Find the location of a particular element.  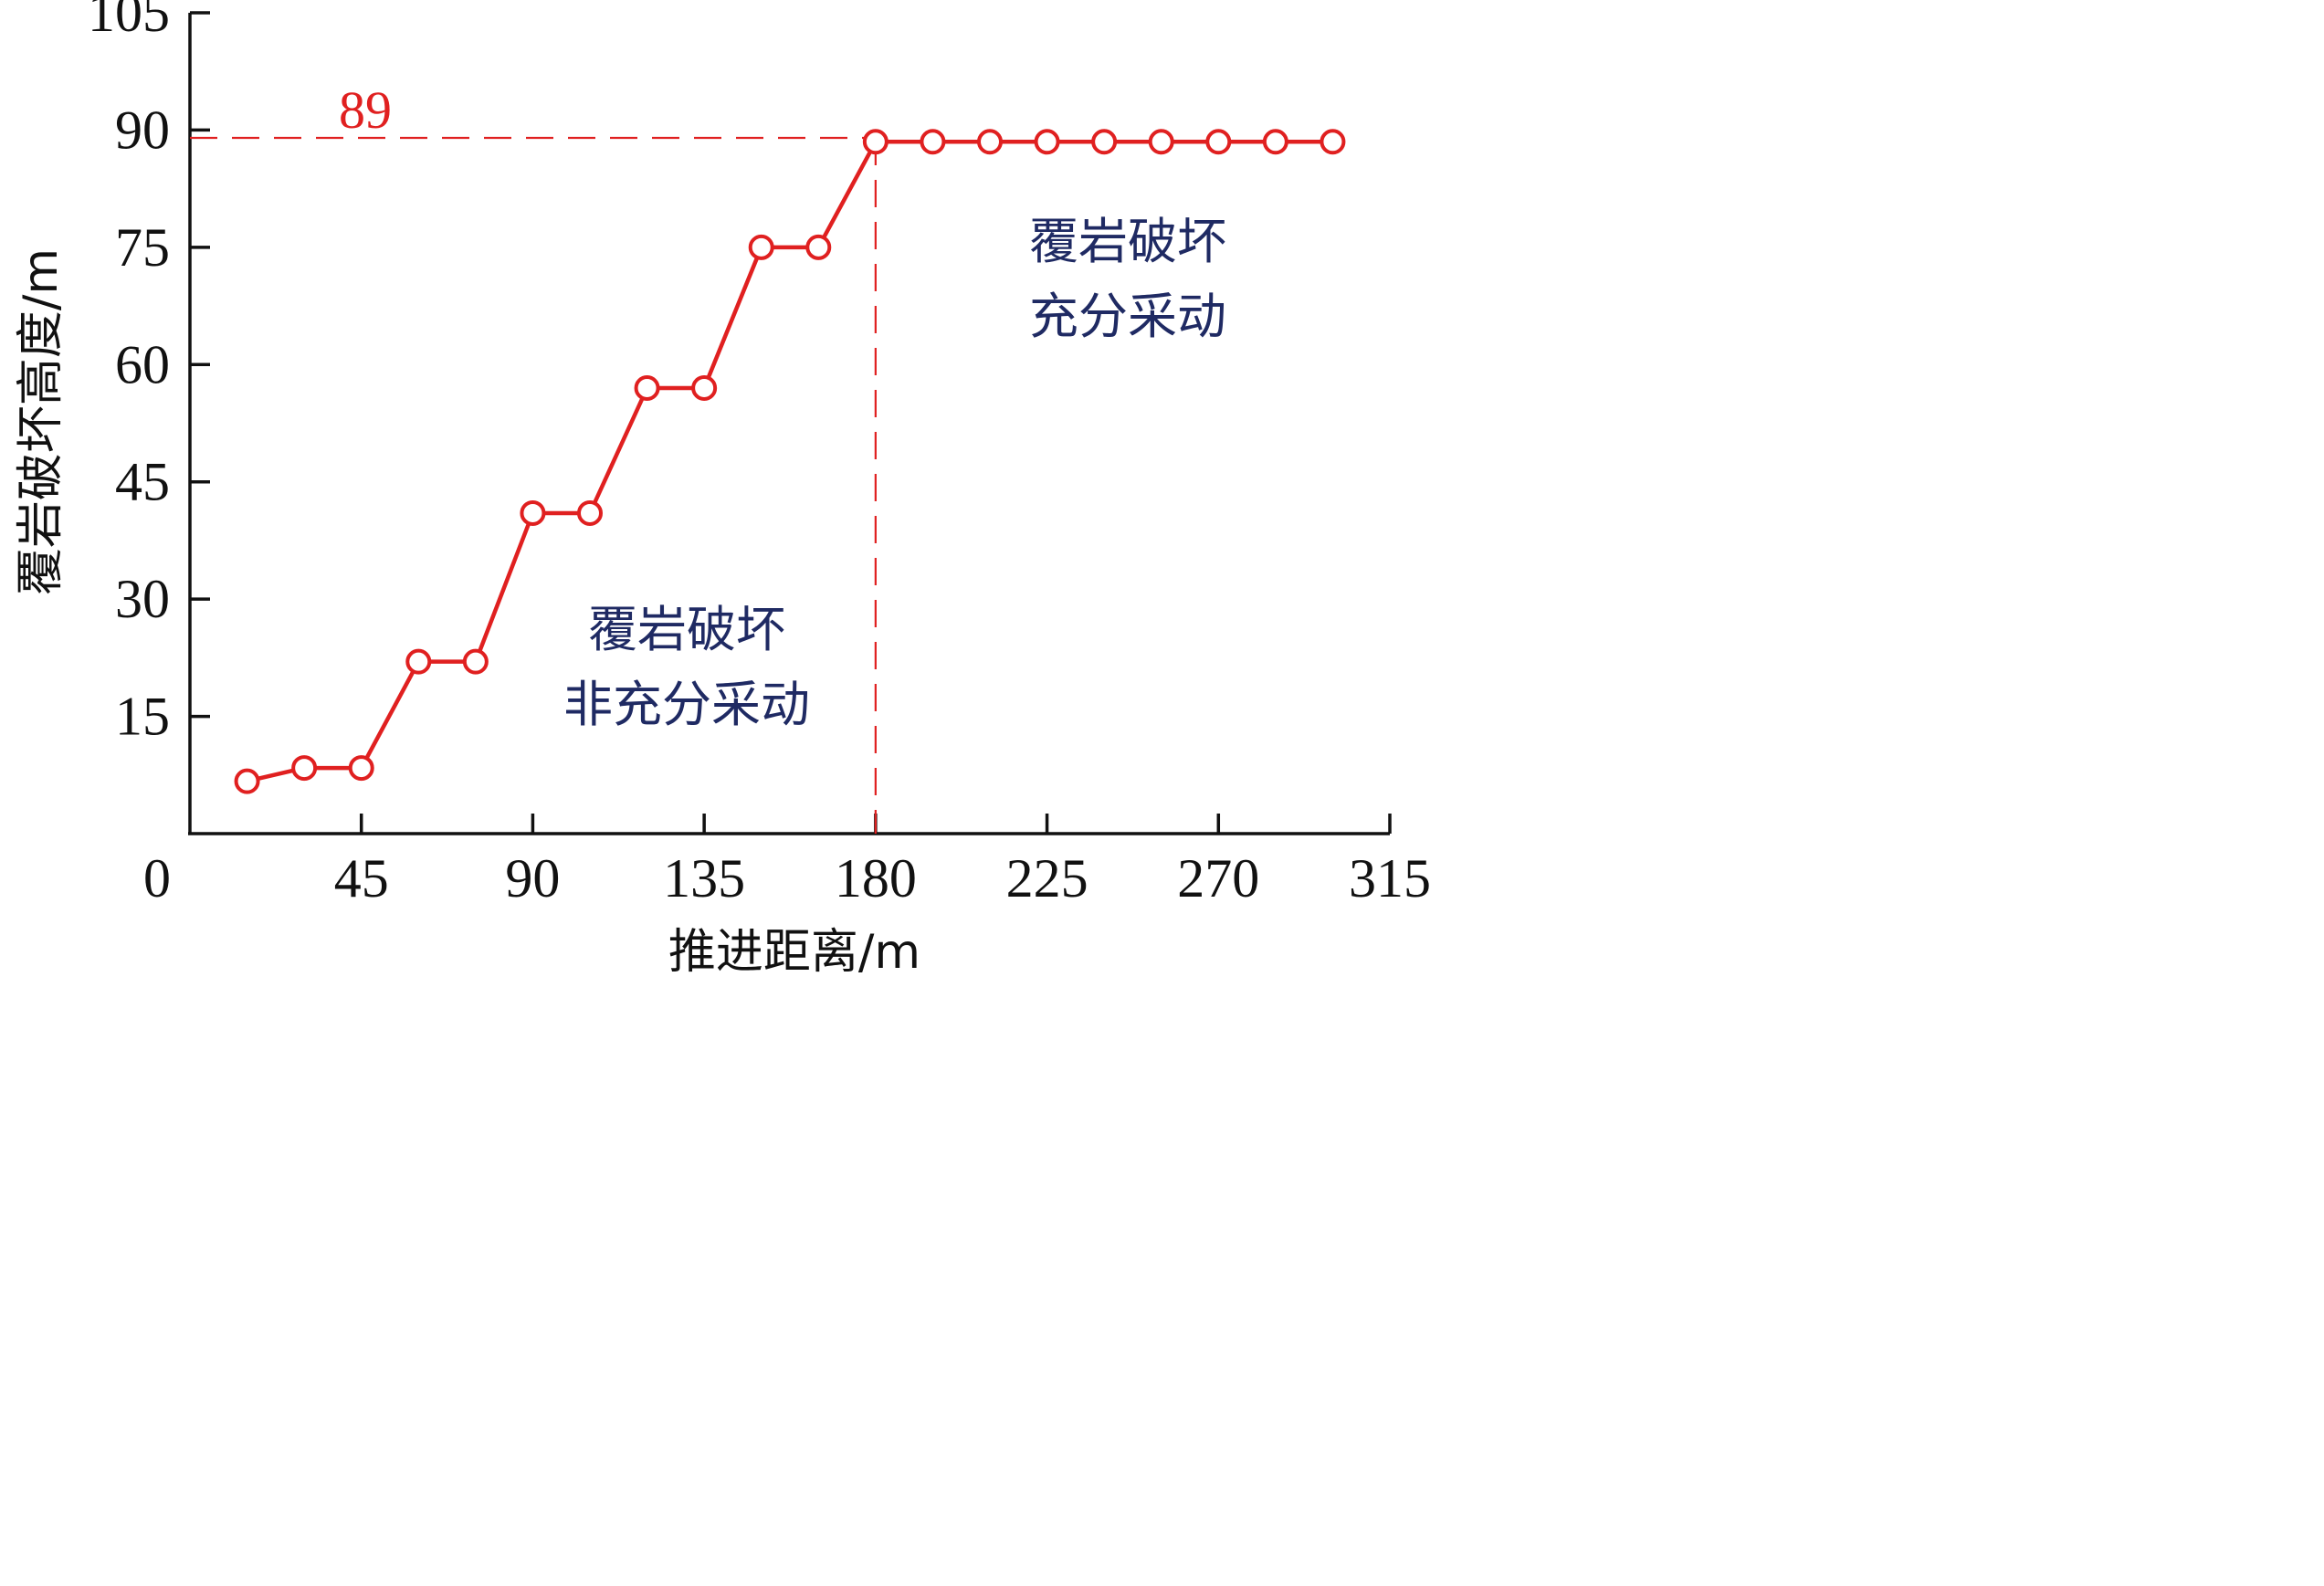

y-tick-label: 75 is located at coordinates (142, 247).